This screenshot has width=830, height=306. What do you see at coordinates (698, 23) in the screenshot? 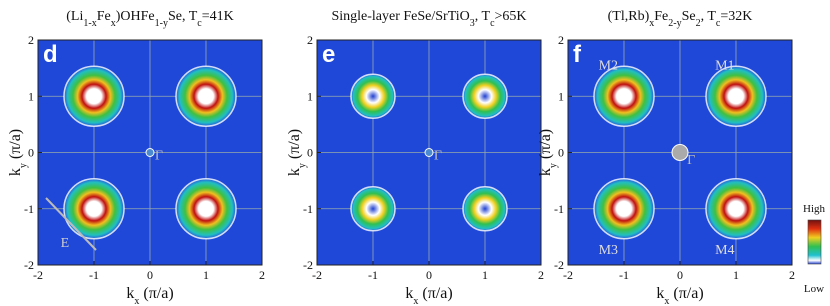
I see `panel-title-part: 2` at bounding box center [698, 23].